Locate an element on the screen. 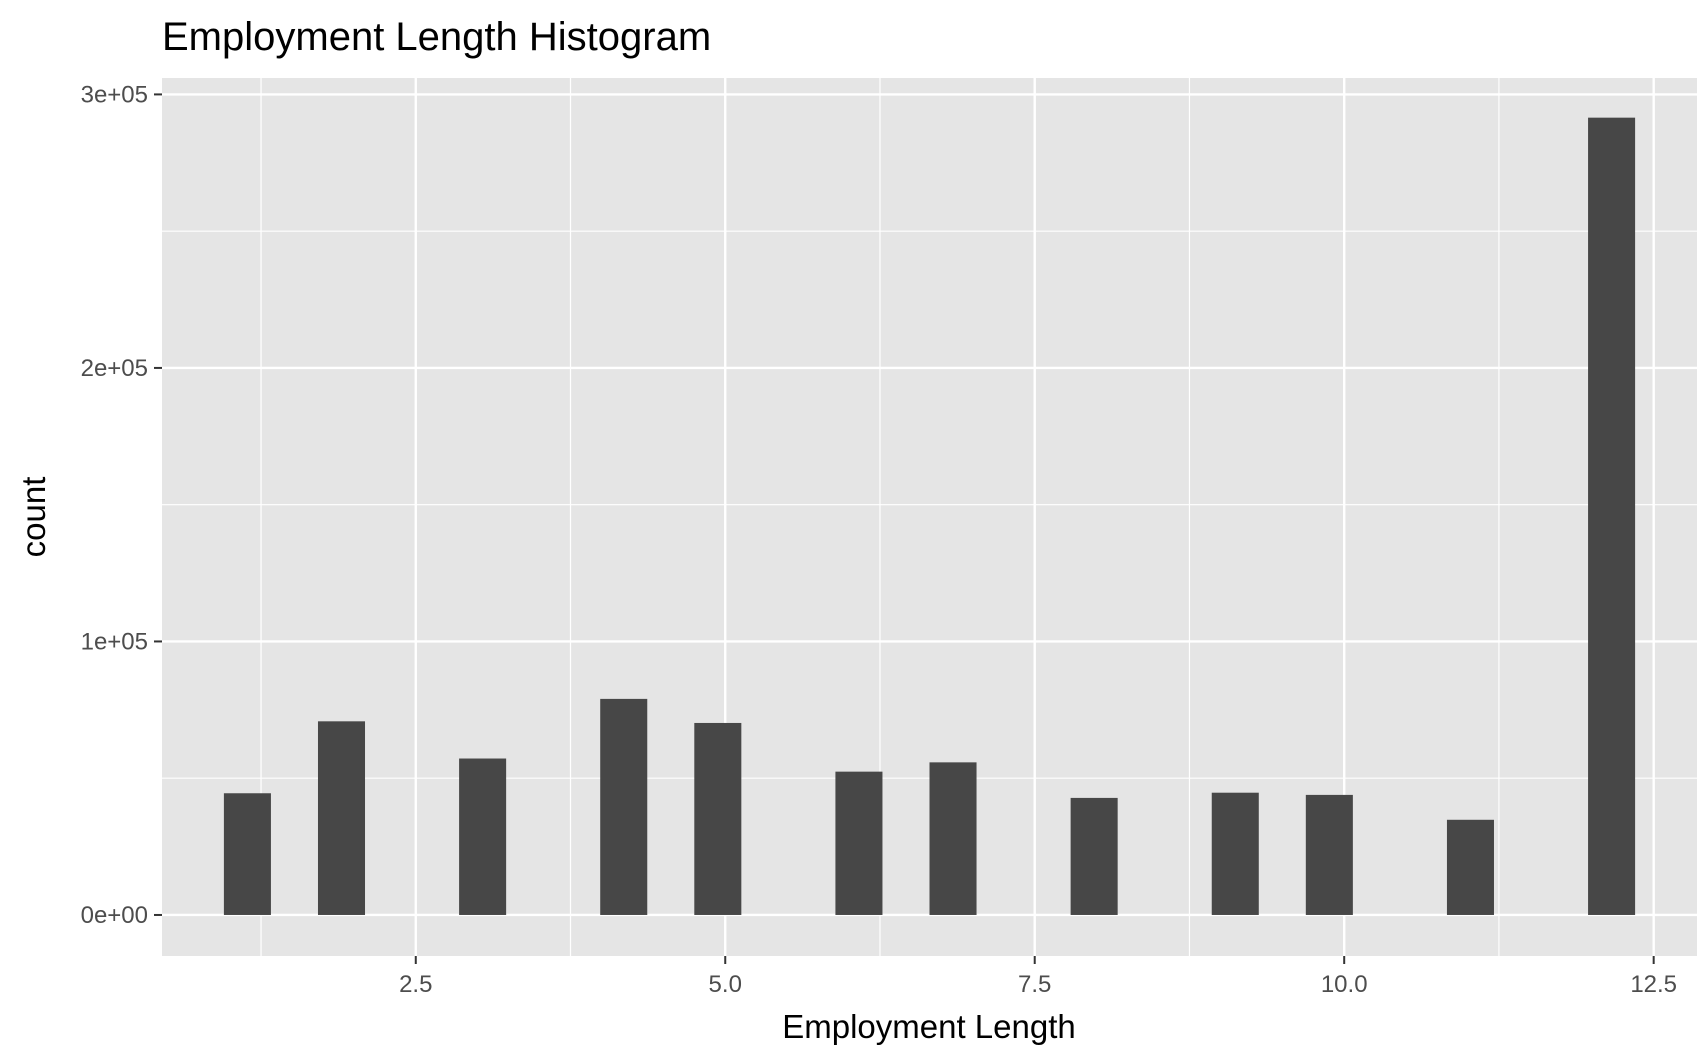 The width and height of the screenshot is (1707, 1055). x-tick-label: 12.5 is located at coordinates (1653, 984).